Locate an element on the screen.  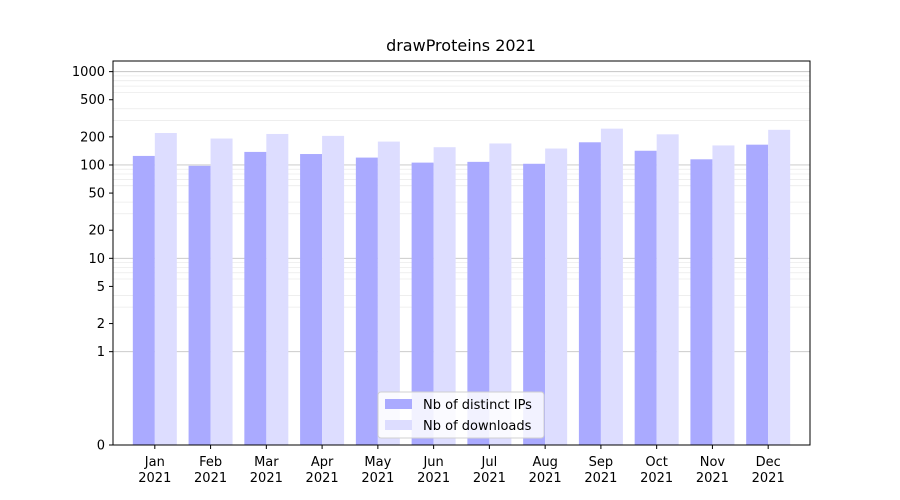
legend-label: Nb of distinct IPs is located at coordinates (477, 405).